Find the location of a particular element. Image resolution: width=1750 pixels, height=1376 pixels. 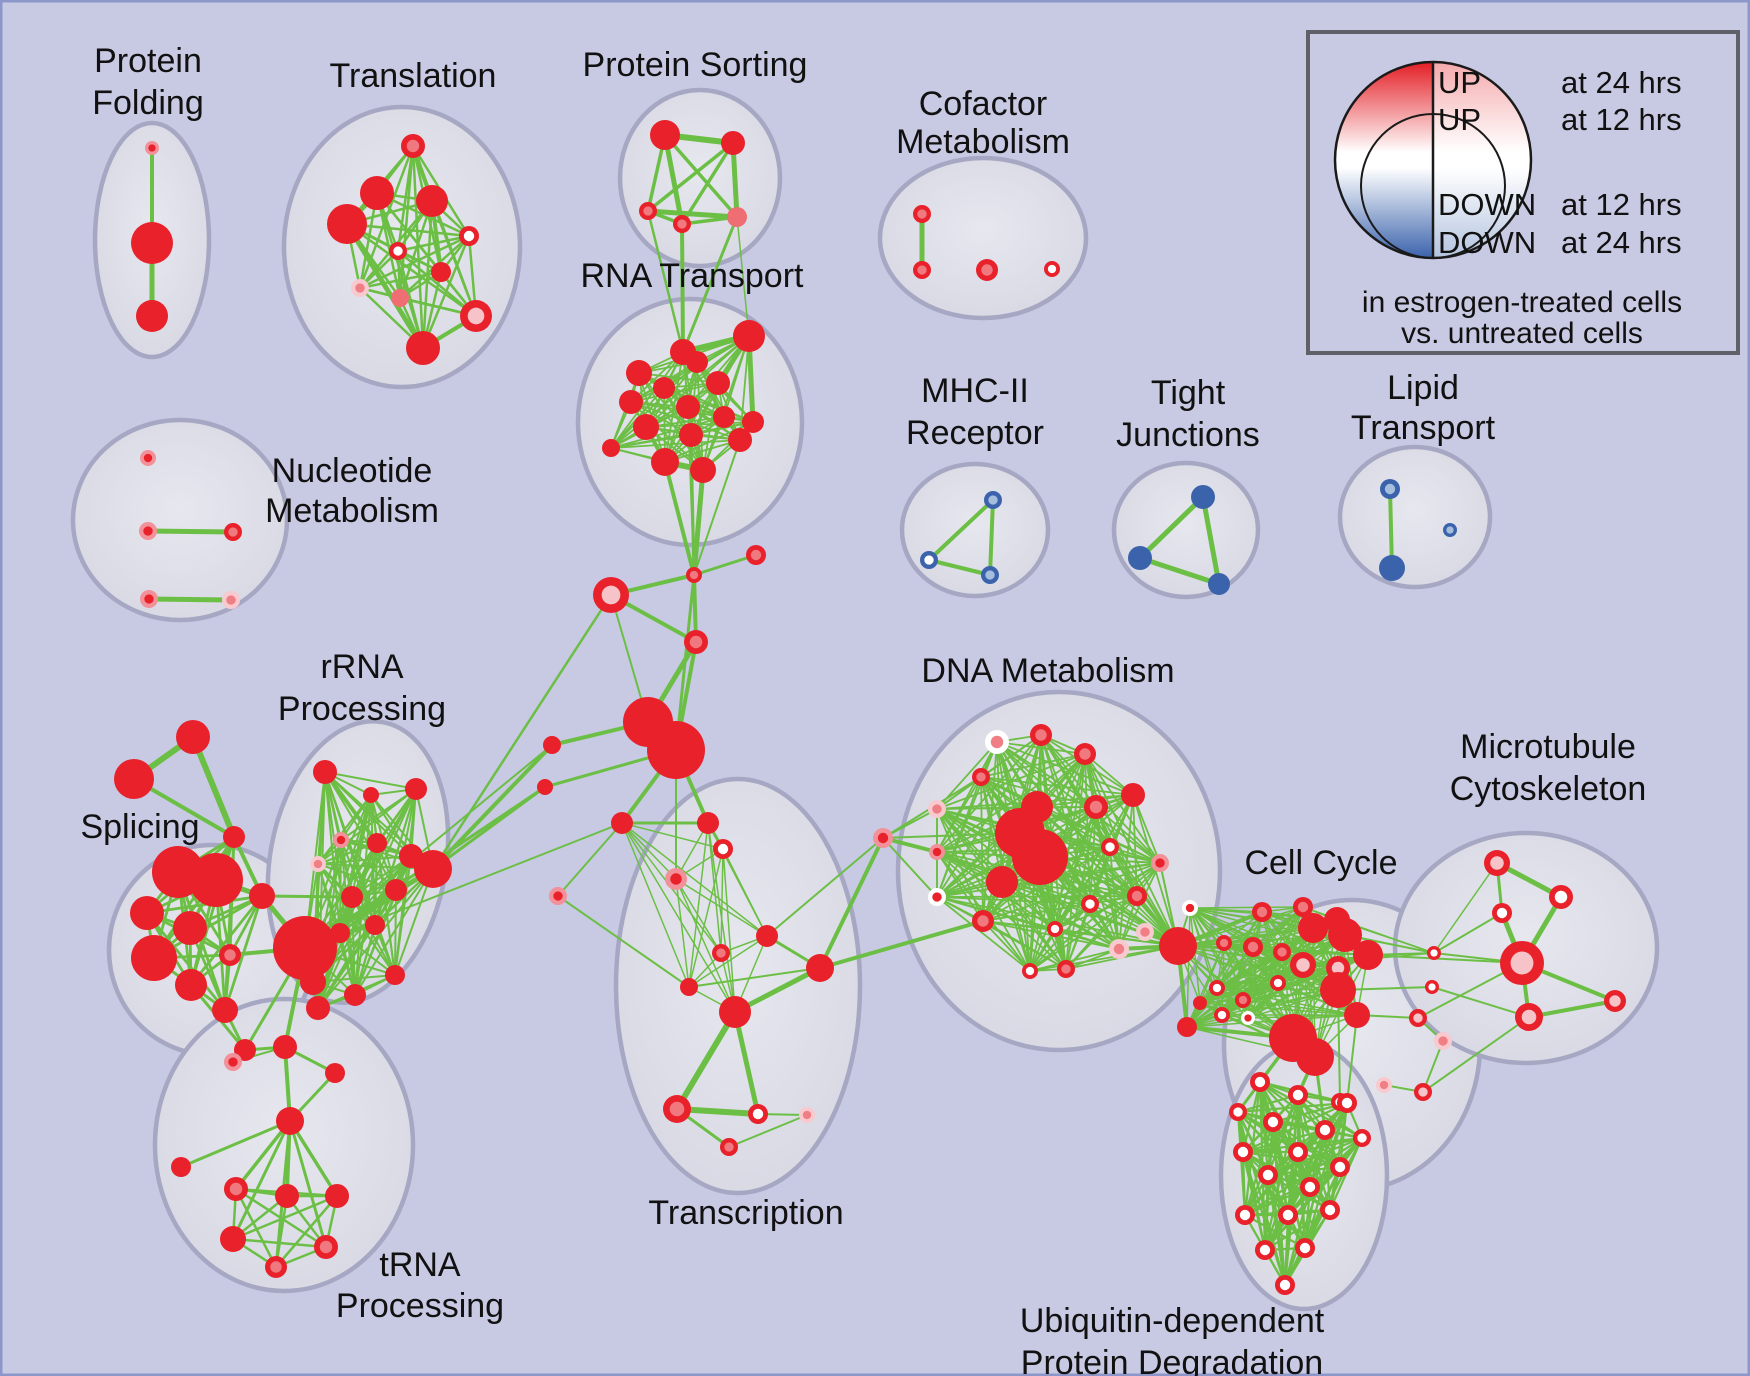

cluster-label-cofactor-metabolism: Cofactor Metabolism is located at coordinates (983, 123).